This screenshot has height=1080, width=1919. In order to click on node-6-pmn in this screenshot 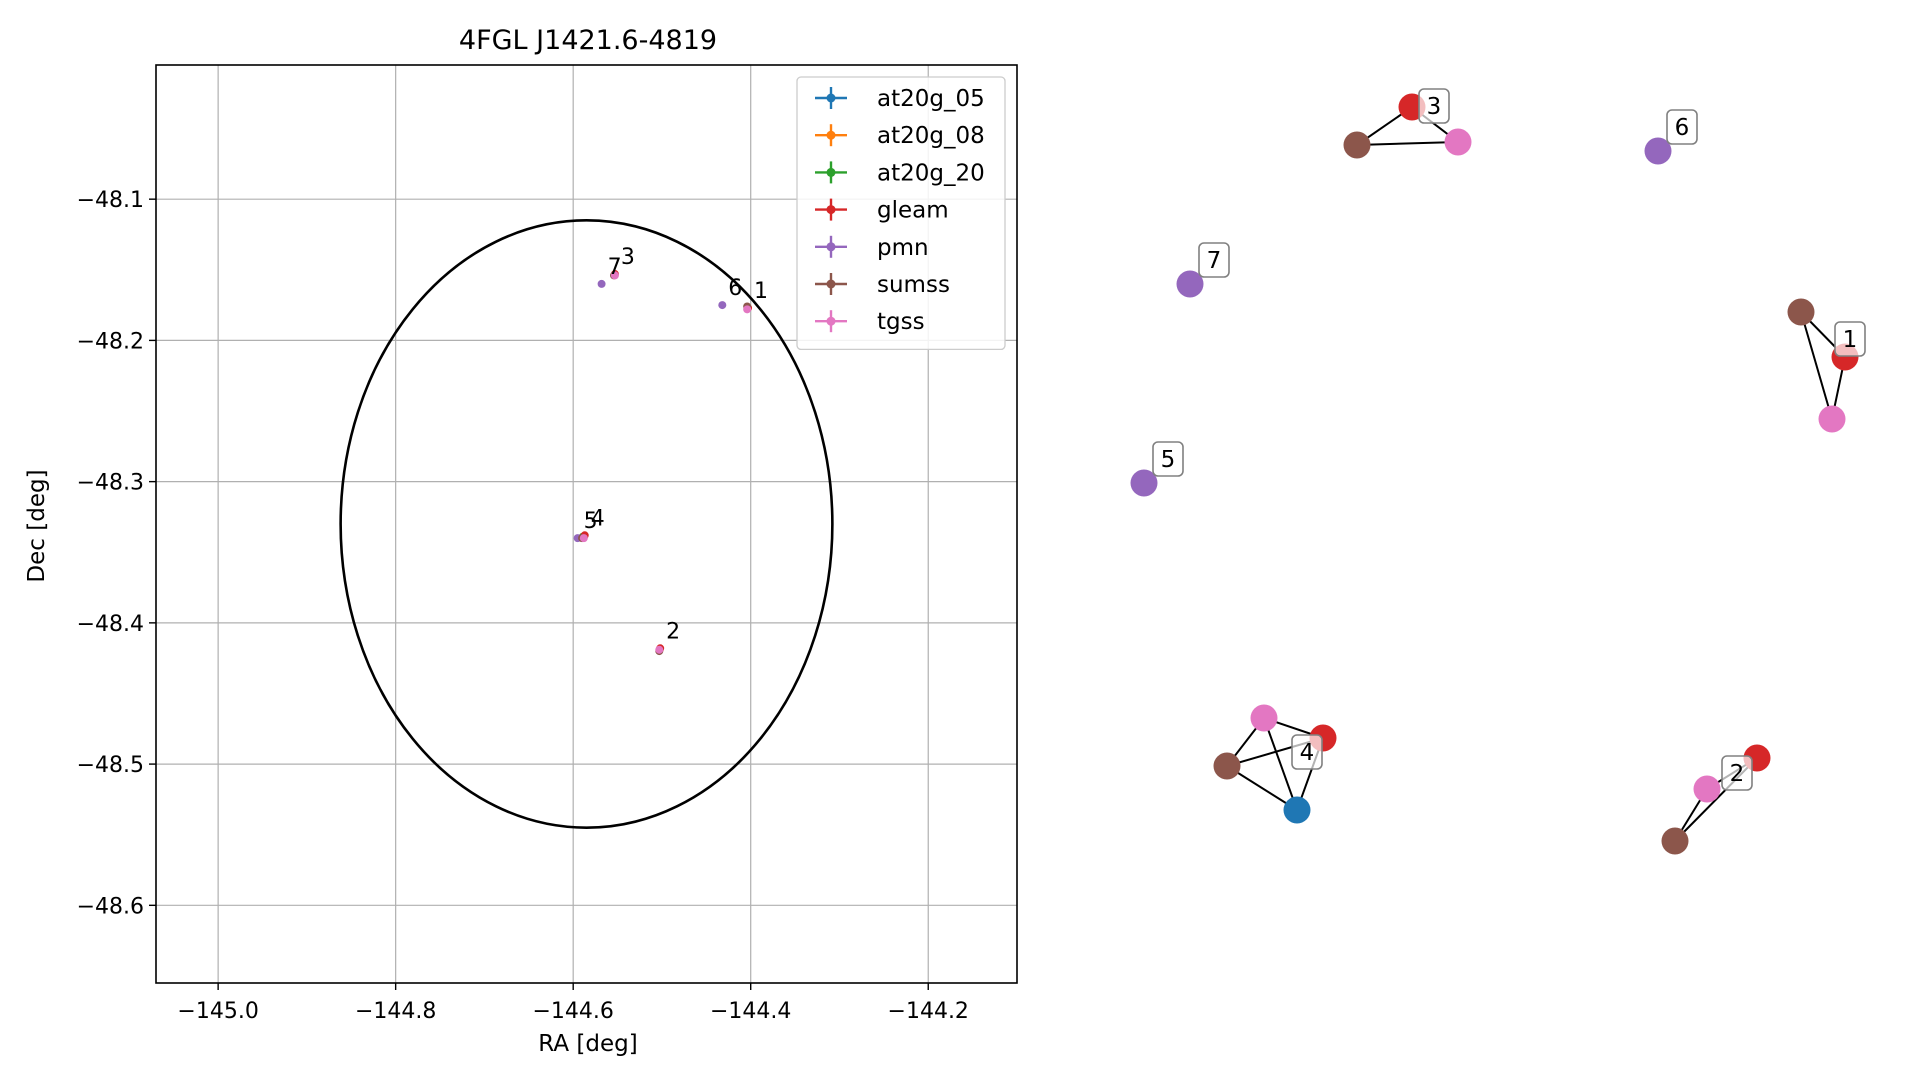, I will do `click(1658, 151)`.